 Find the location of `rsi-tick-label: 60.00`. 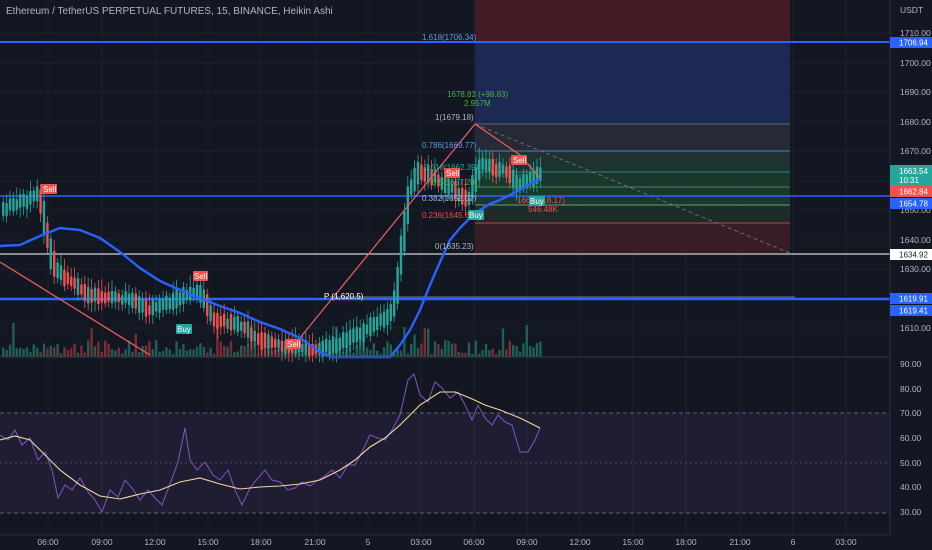

rsi-tick-label: 60.00 is located at coordinates (911, 438).